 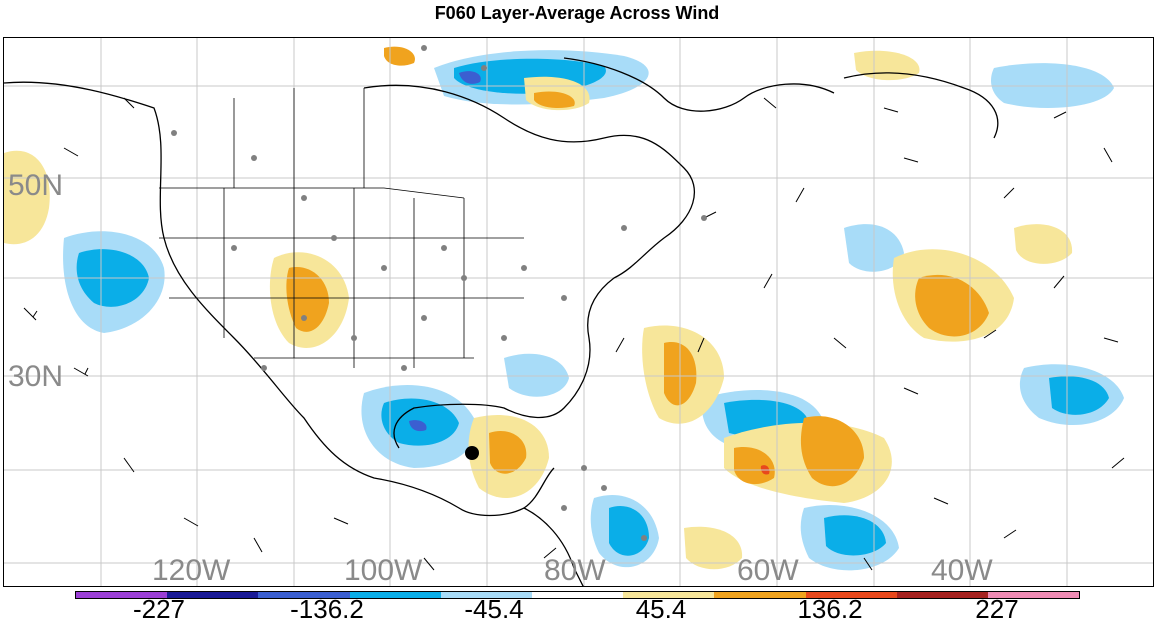 What do you see at coordinates (191, 570) in the screenshot?
I see `lon-label-120w: 120W` at bounding box center [191, 570].